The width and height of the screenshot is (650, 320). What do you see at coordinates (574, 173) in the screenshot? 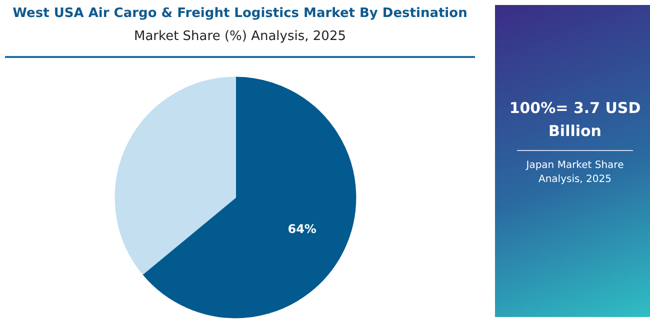
I see `text: Japan Market Share Analysis, 2025` at bounding box center [574, 173].